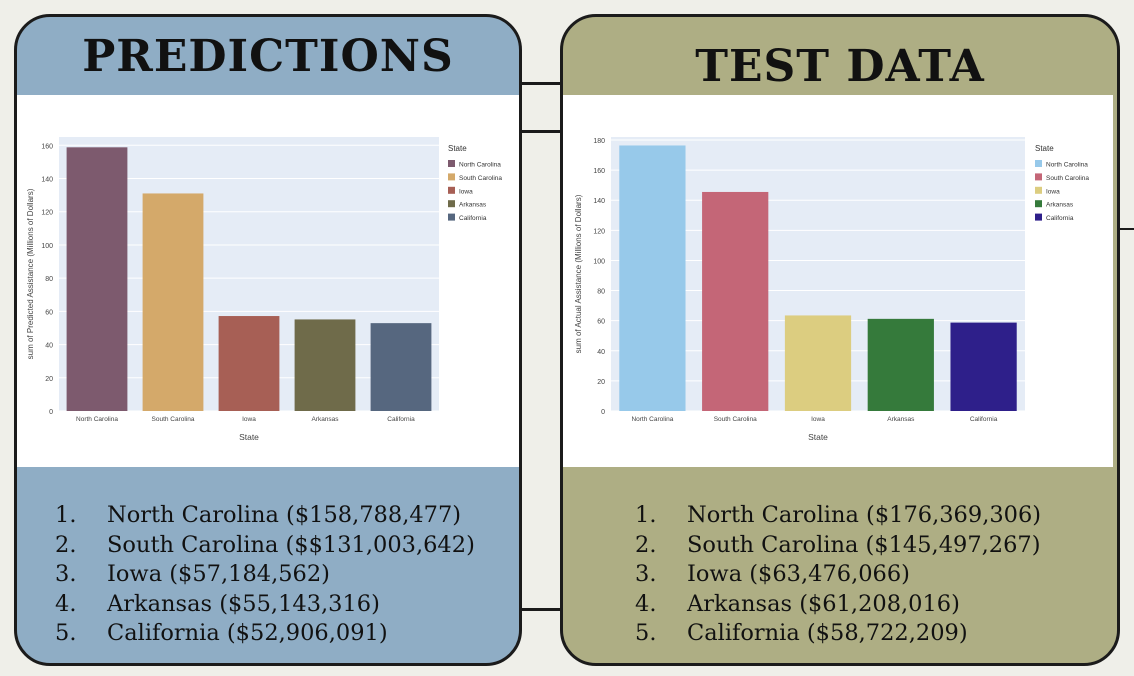 This screenshot has height=676, width=1134. I want to click on rank-text: North Carolina ($158,788,477), so click(284, 515).